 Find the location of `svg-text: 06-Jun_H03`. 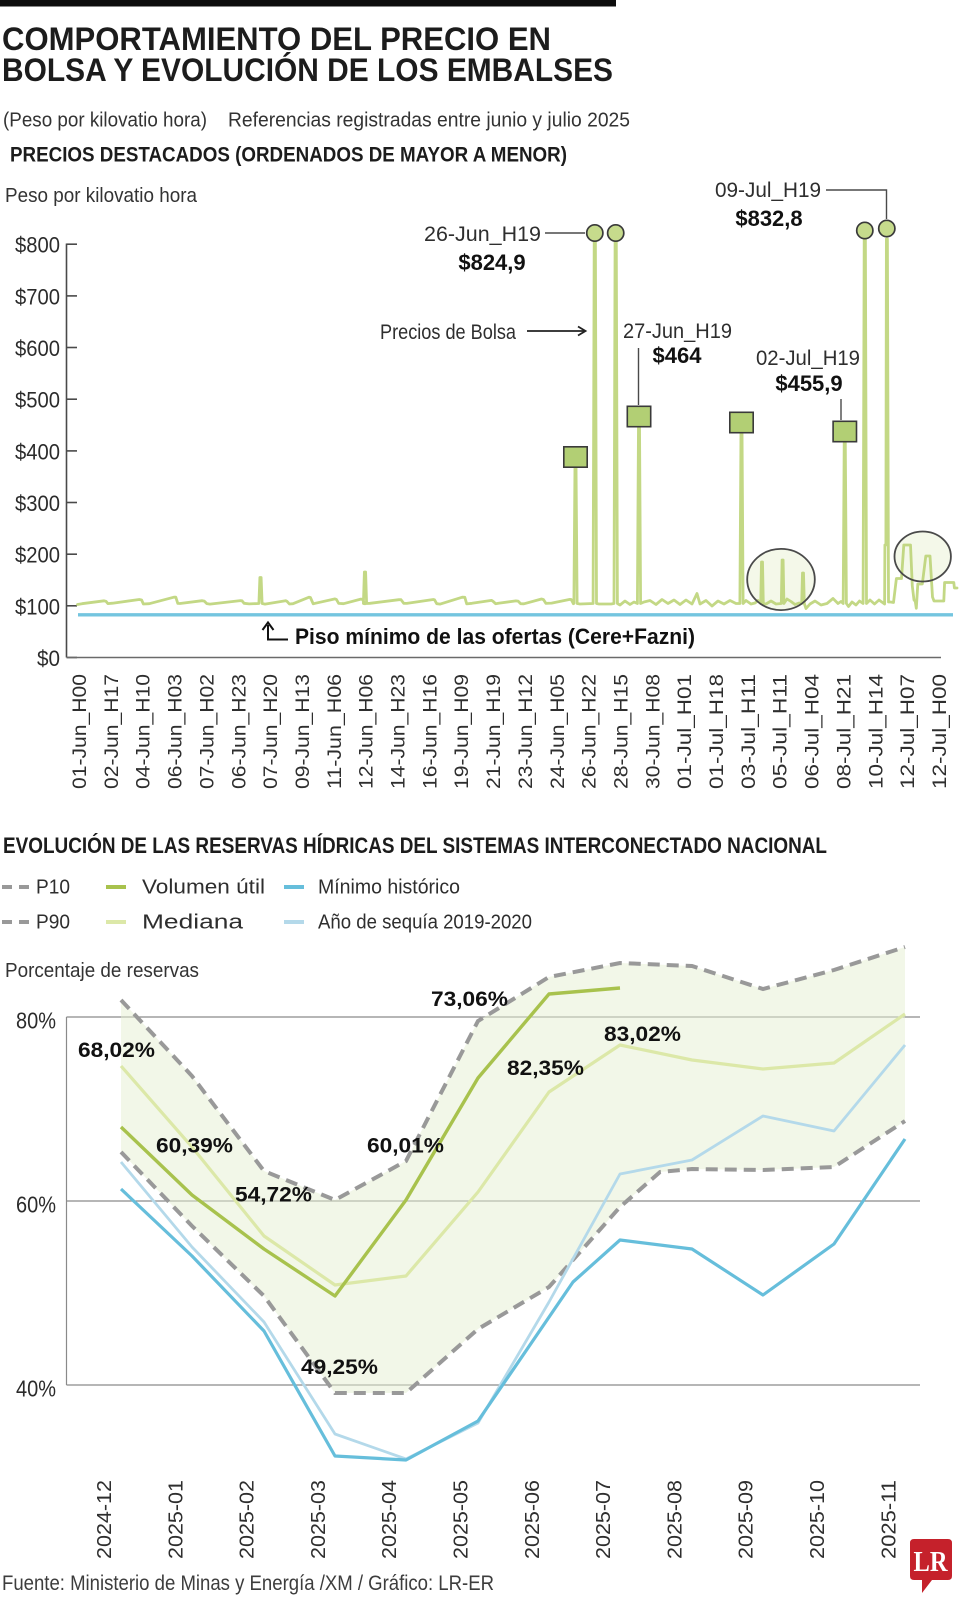

svg-text: 06-Jun_H03 is located at coordinates (176, 731).